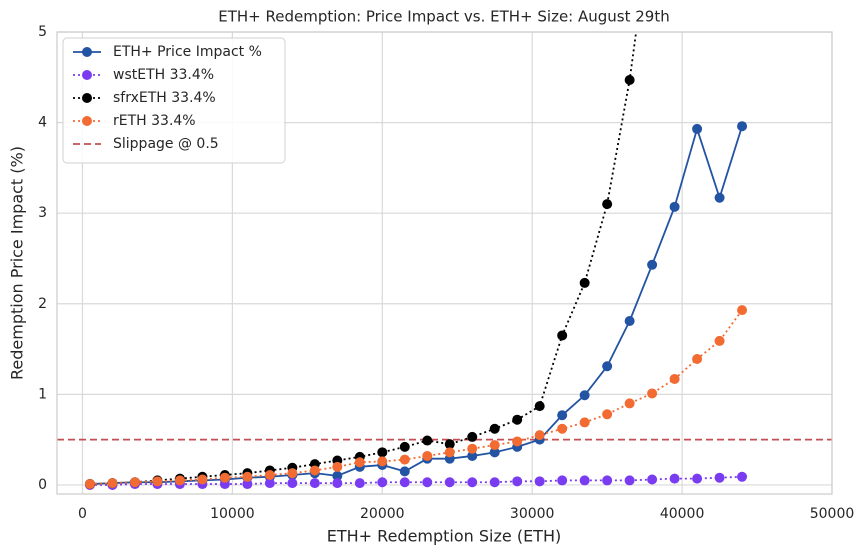  I want to click on x-tick-label: 0, so click(82, 514).